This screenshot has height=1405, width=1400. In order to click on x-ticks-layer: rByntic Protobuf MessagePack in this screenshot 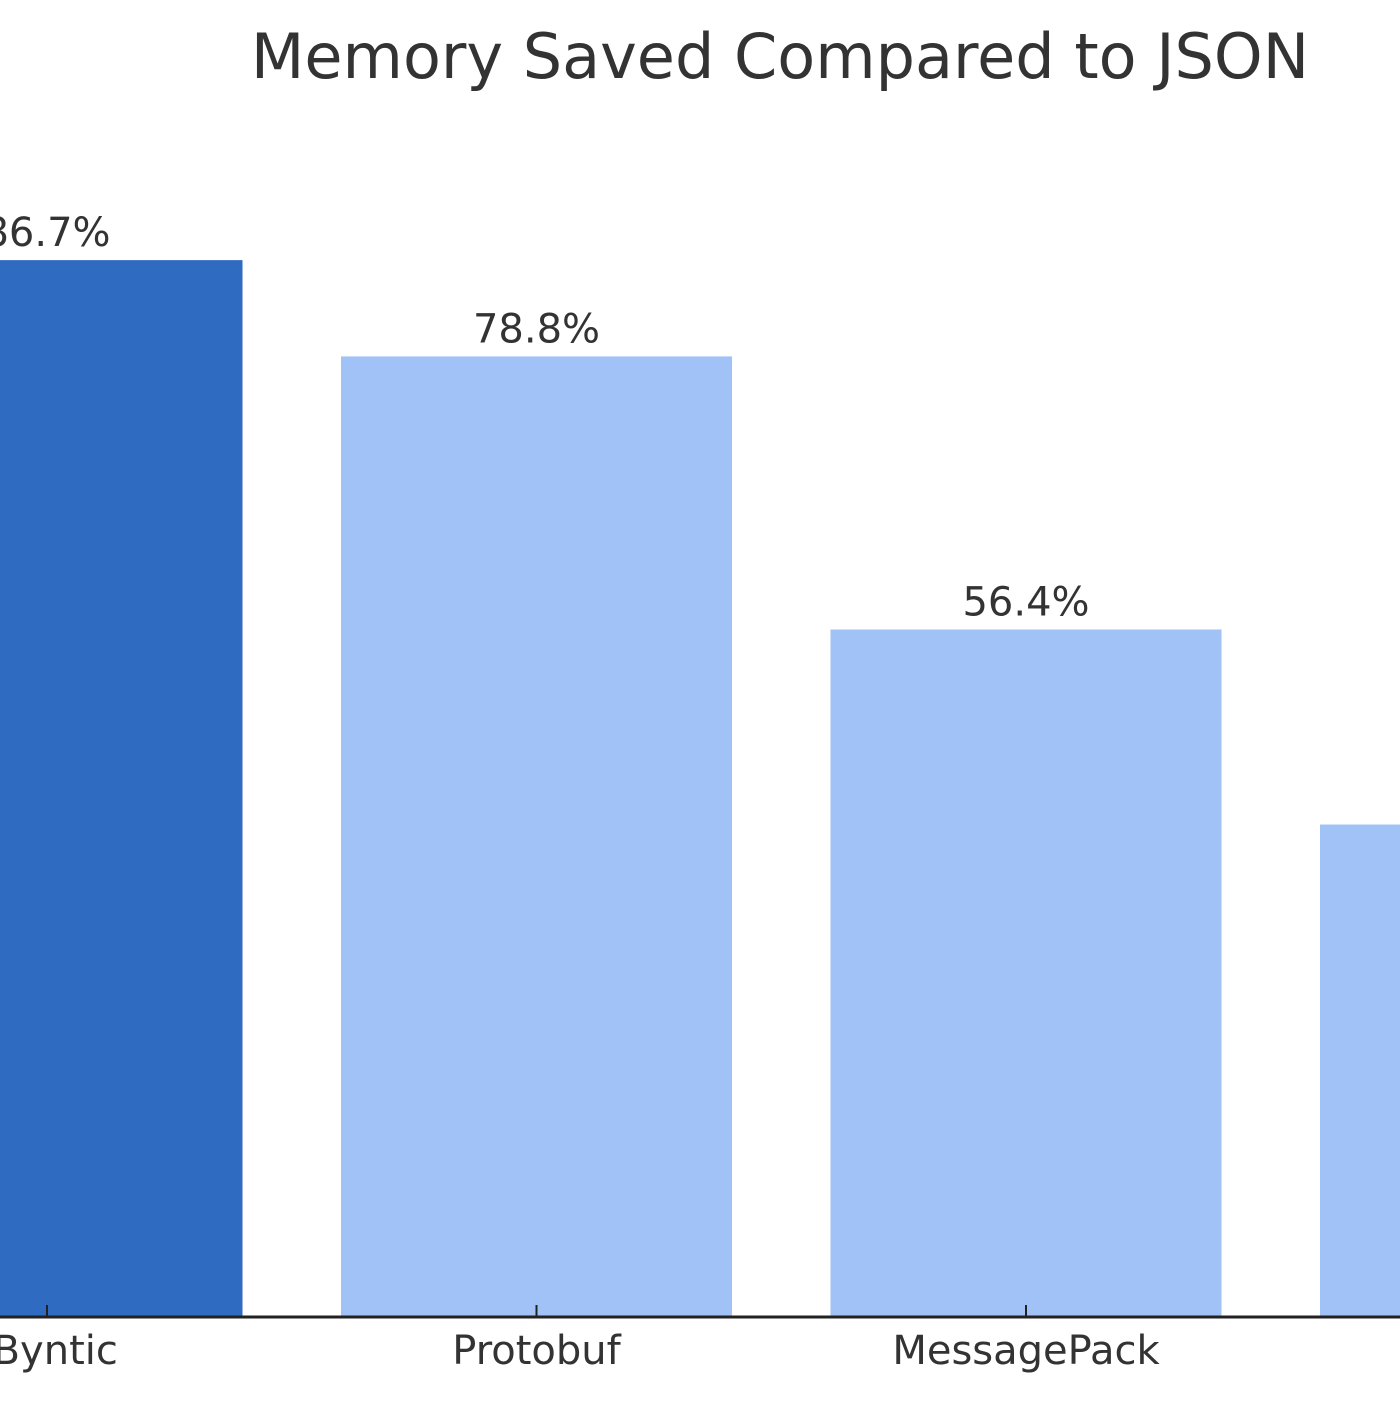, I will do `click(580, 1339)`.